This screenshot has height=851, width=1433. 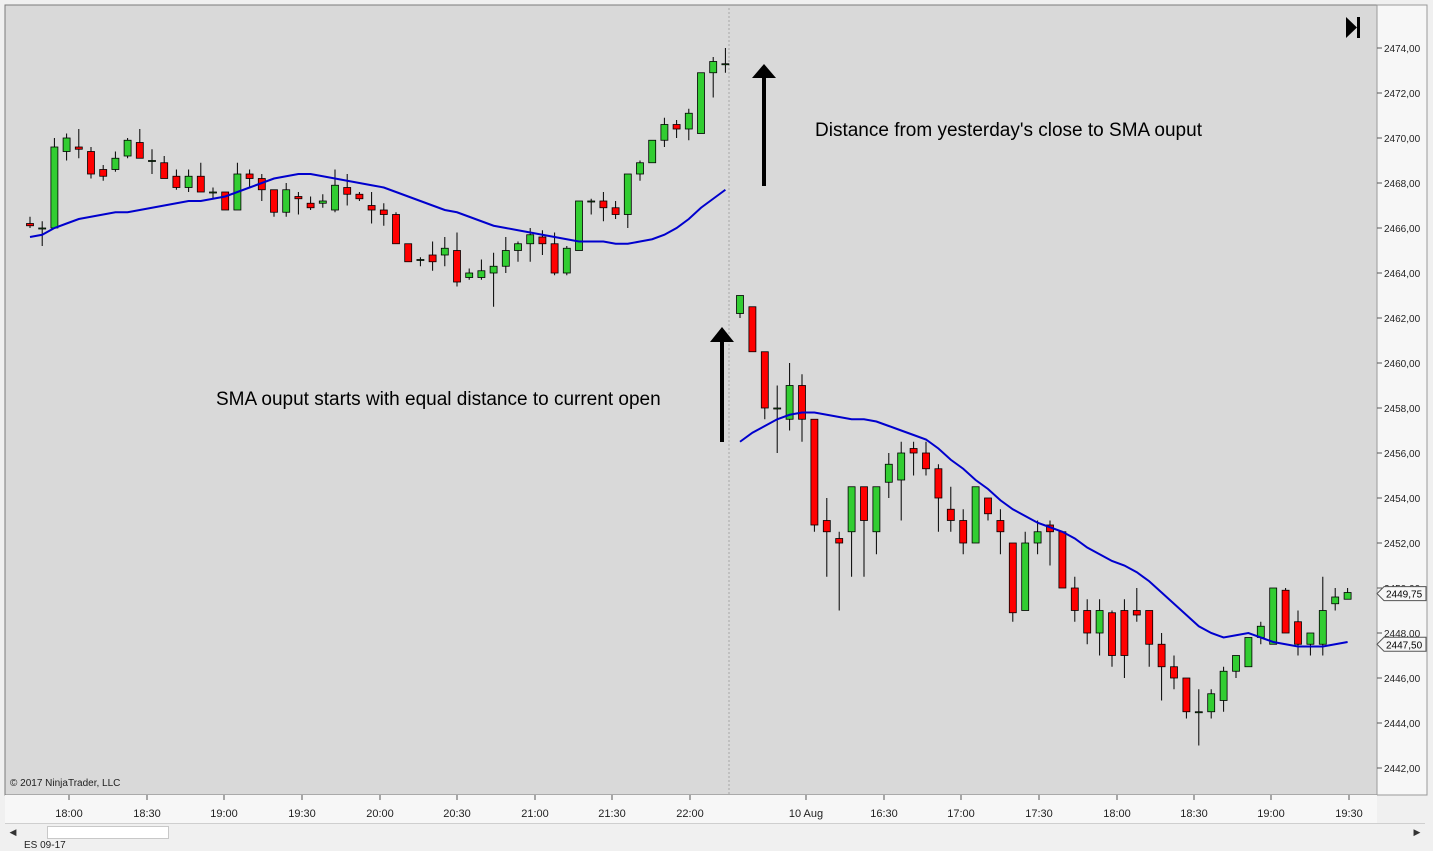 What do you see at coordinates (1402, 184) in the screenshot?
I see `y-tick-label: 2468,00` at bounding box center [1402, 184].